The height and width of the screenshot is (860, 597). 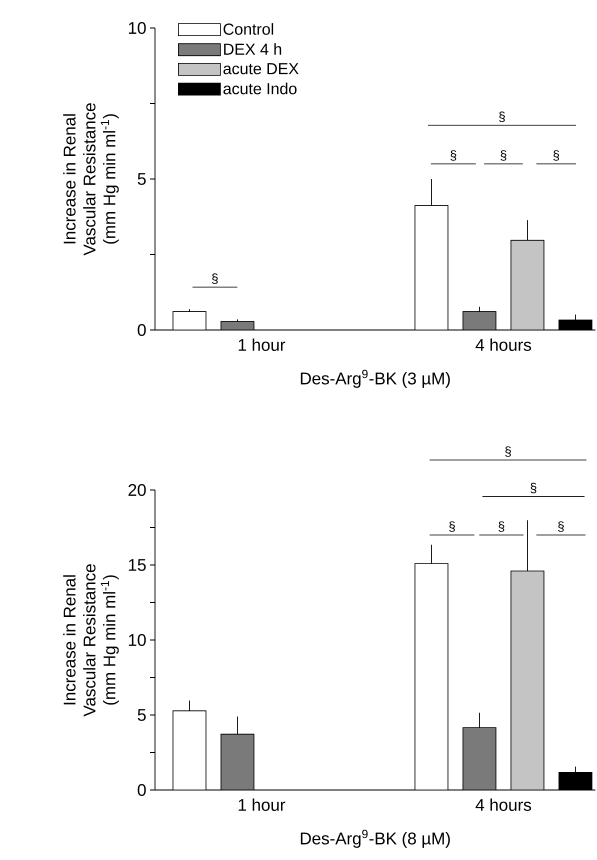 I want to click on x-axis-title: Des-Arg$^{9}$-BK (8 µM), so click(x=375, y=839).